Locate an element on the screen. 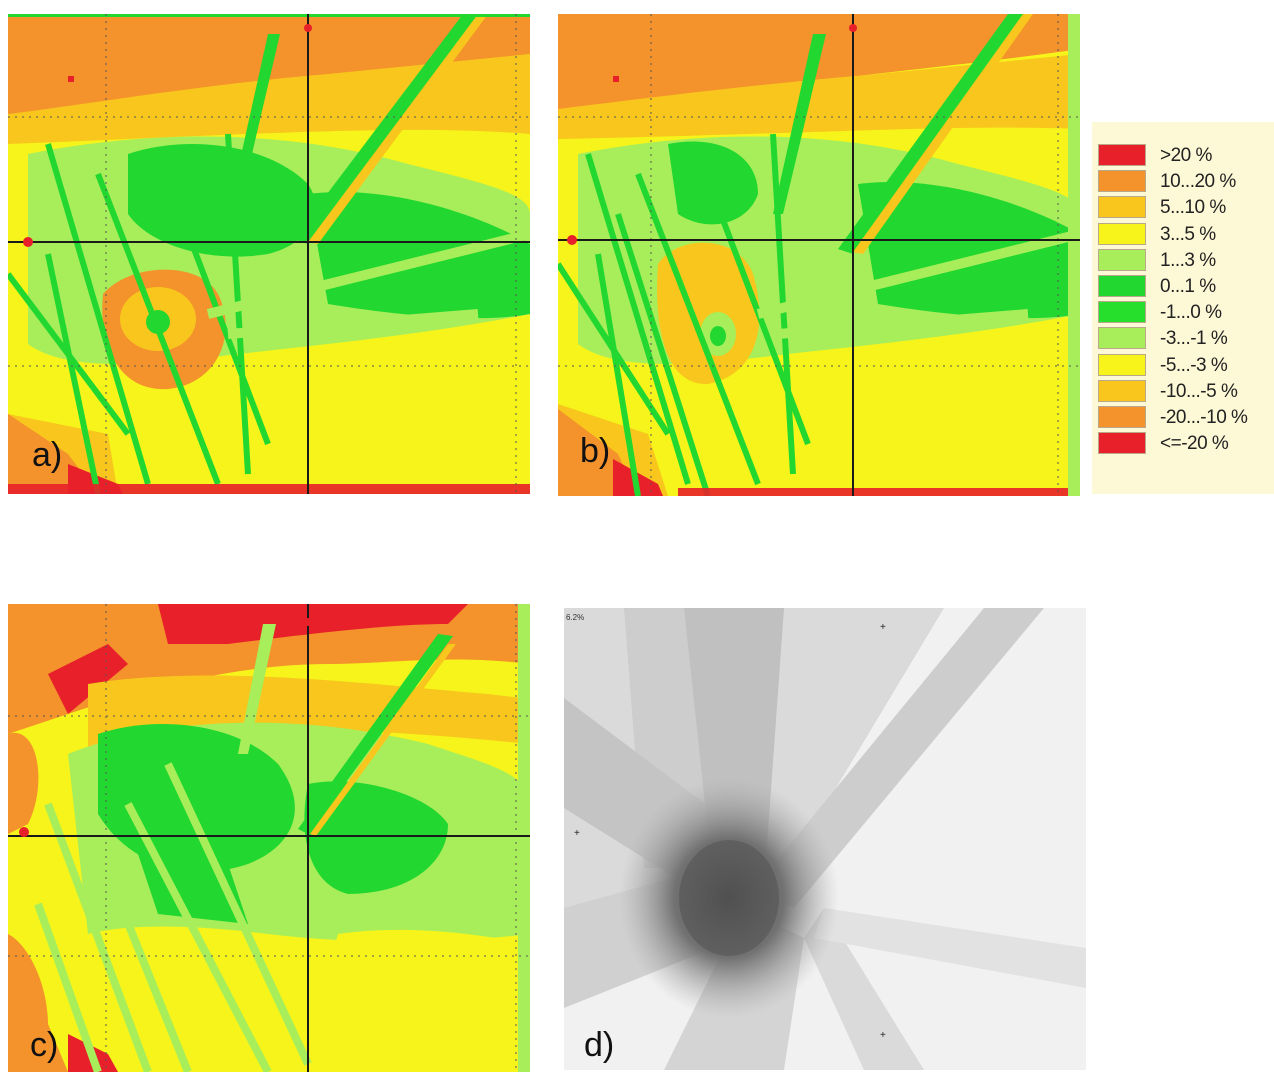 The image size is (1274, 1072). legend-entry: -1...0 % is located at coordinates (1186, 312).